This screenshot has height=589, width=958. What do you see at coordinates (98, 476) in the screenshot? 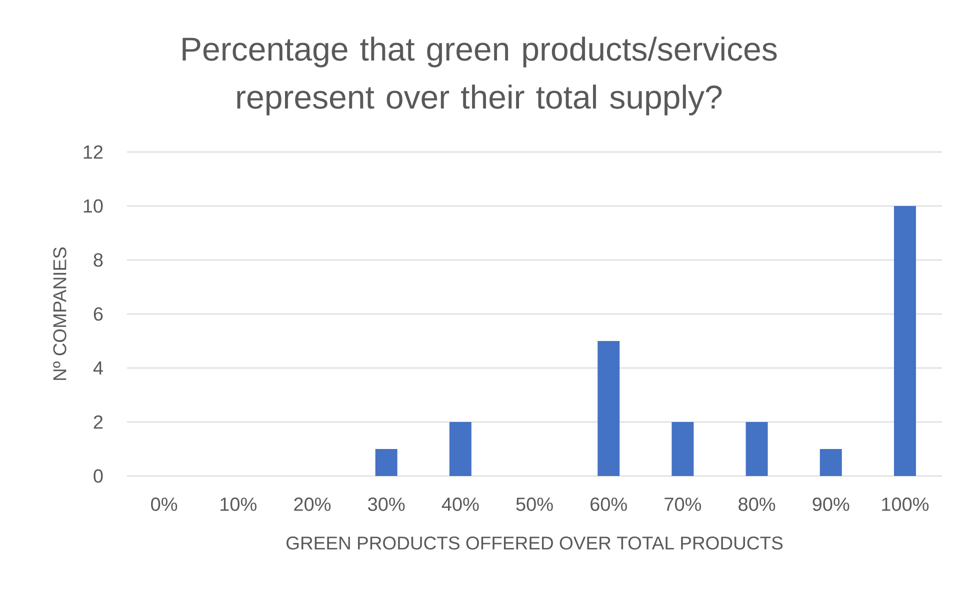
I see `y-tick-label: 0` at bounding box center [98, 476].